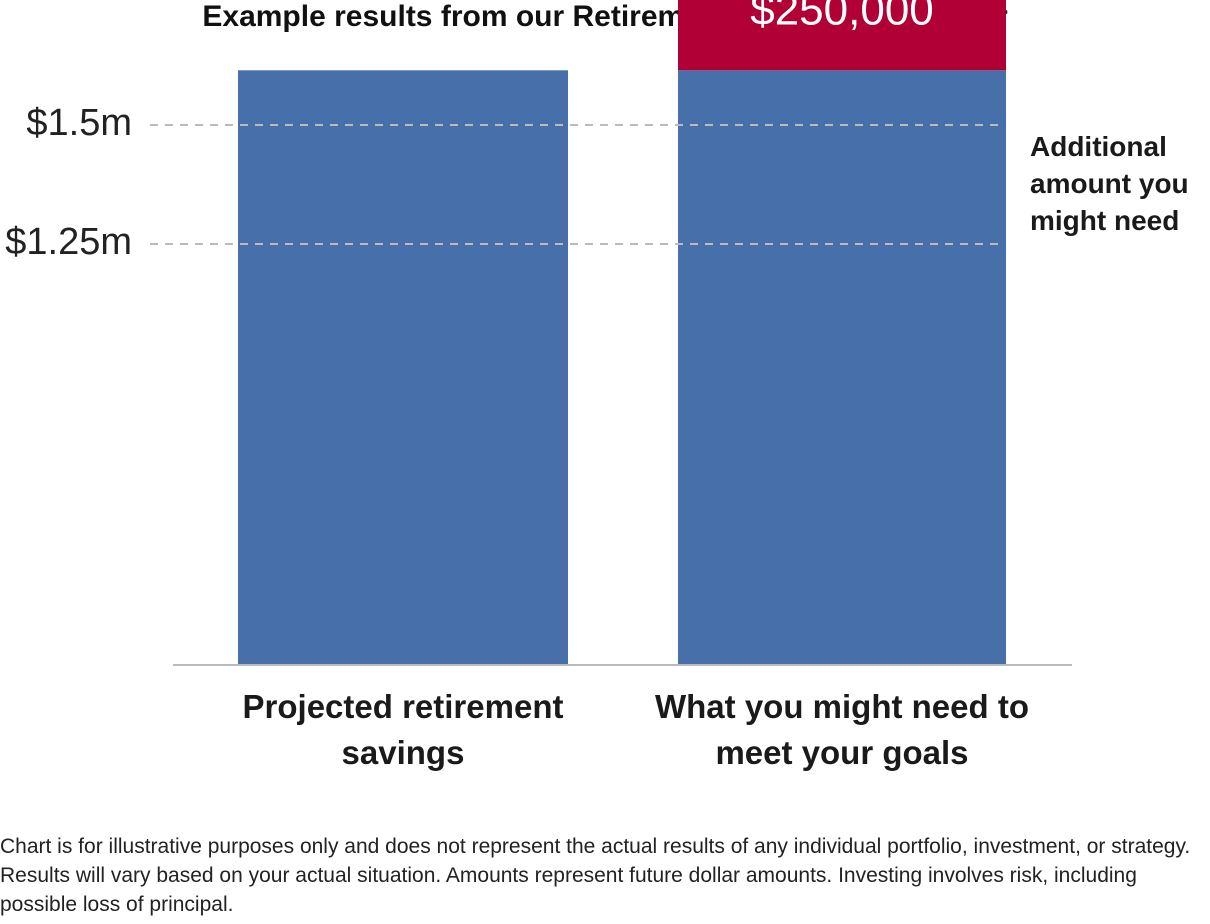 The image size is (1210, 924). Describe the element at coordinates (79, 123) in the screenshot. I see `y-tick-label: $1.5m` at that location.